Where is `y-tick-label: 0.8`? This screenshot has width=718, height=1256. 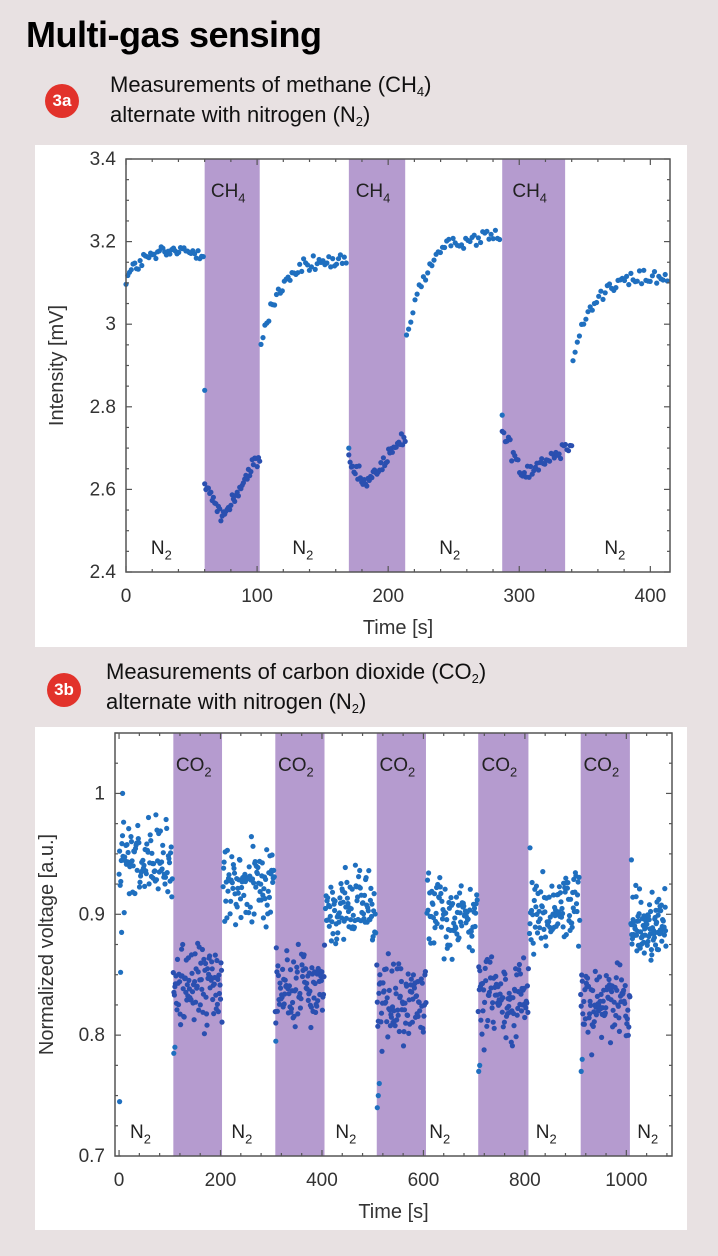
y-tick-label: 0.8 is located at coordinates (92, 1035).